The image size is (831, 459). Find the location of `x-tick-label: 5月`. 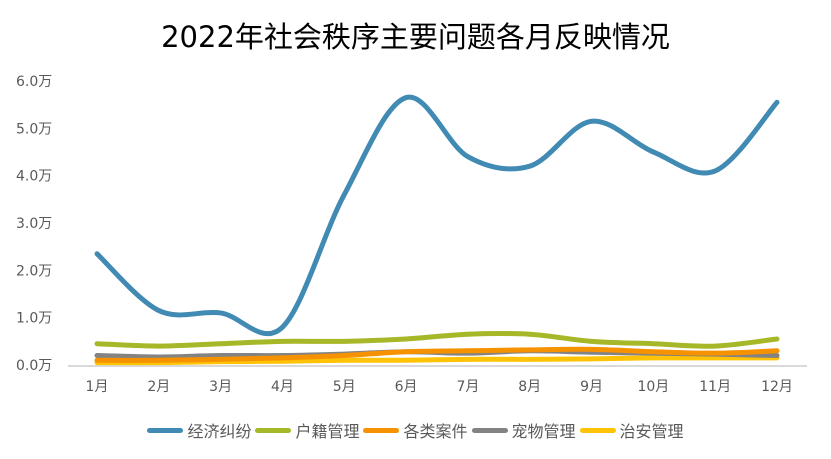

x-tick-label: 5月 is located at coordinates (344, 387).